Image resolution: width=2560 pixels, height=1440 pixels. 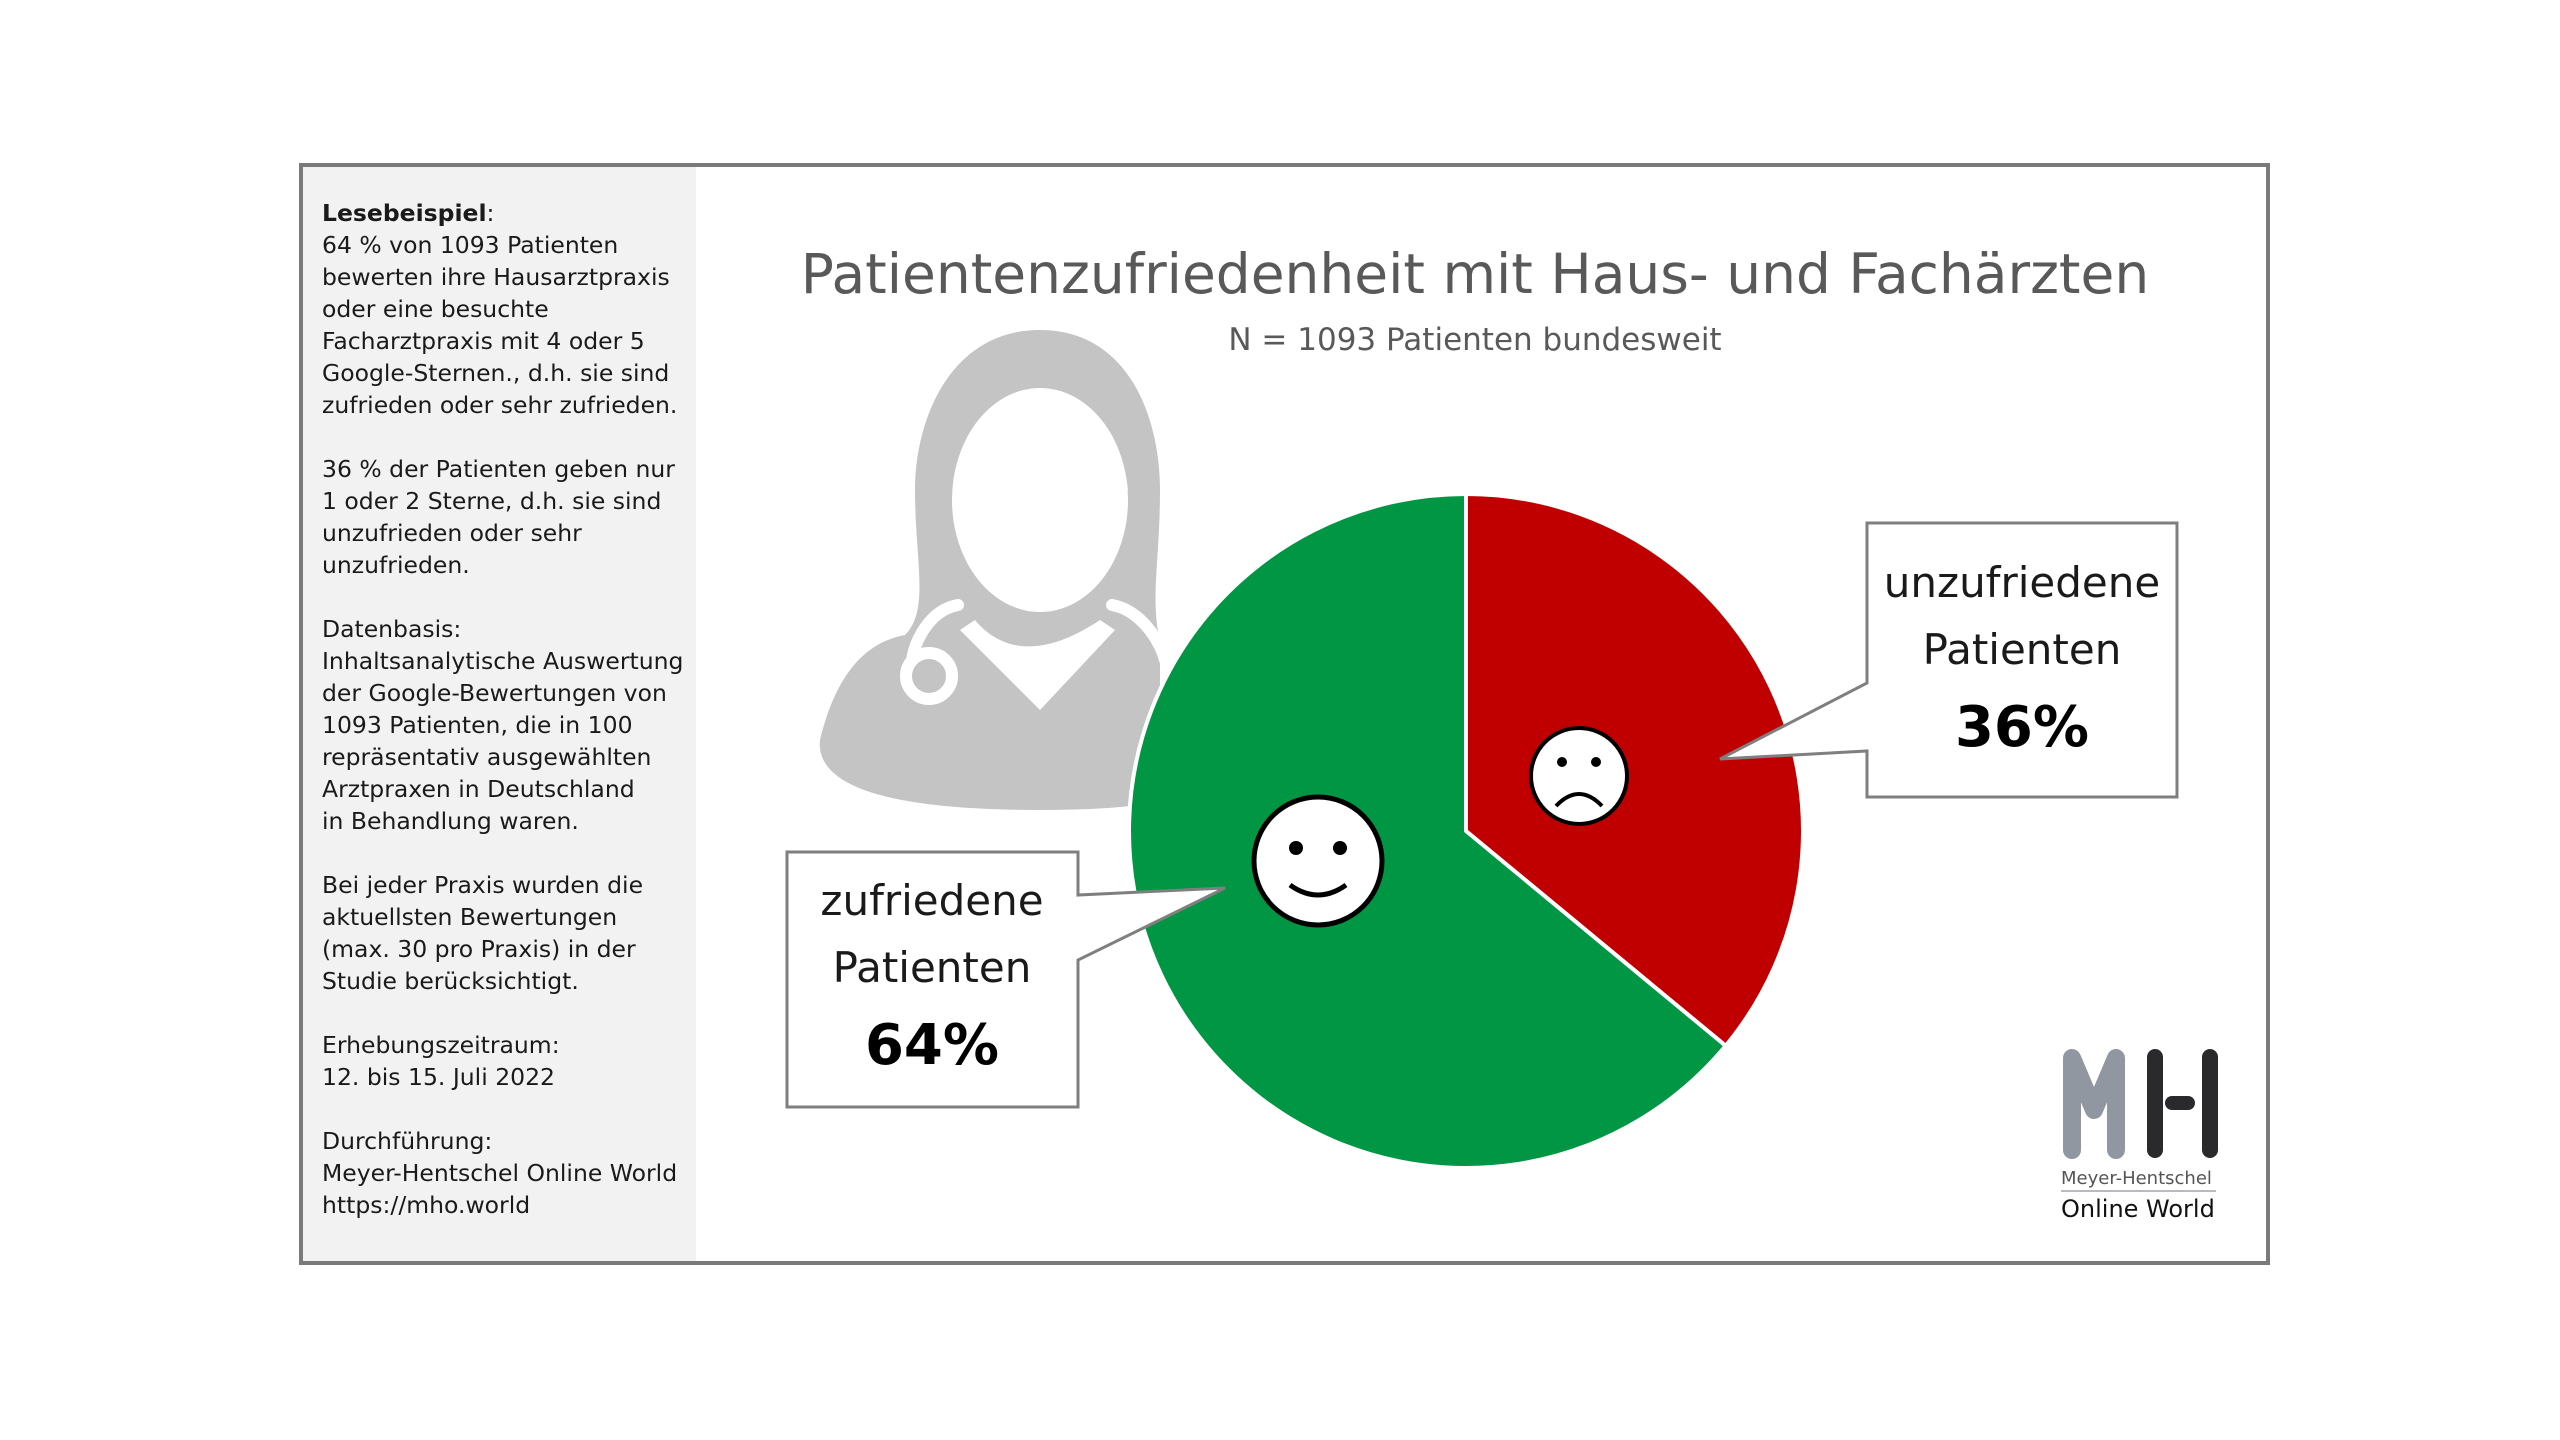 I want to click on callout-satisfied-value: 64%, so click(x=932, y=1045).